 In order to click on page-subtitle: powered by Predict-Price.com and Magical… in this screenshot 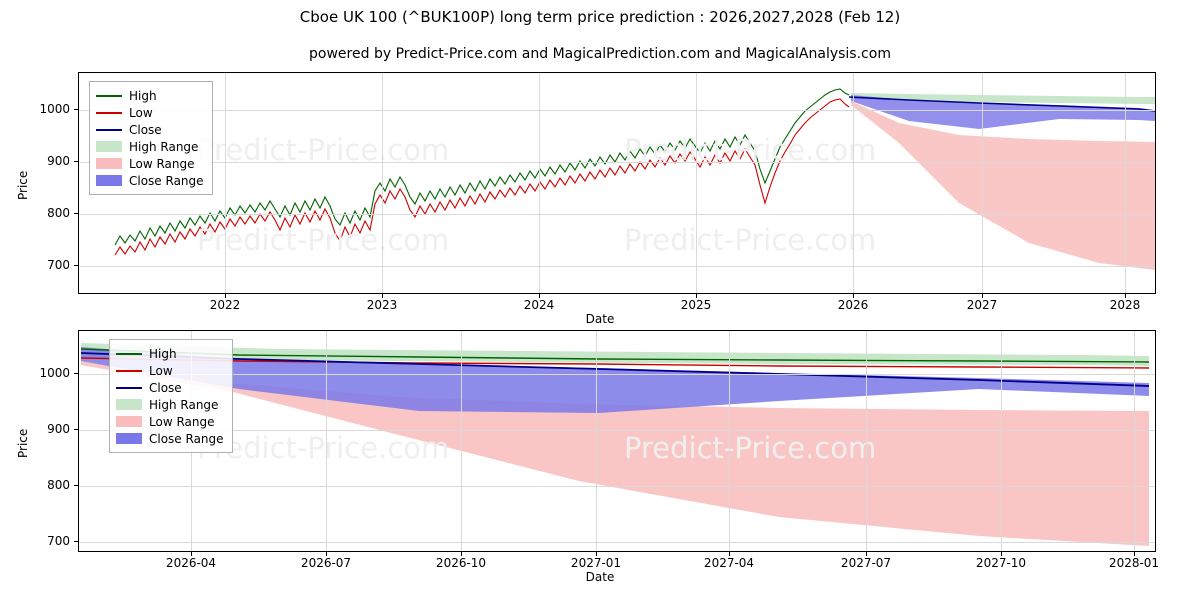, I will do `click(600, 54)`.